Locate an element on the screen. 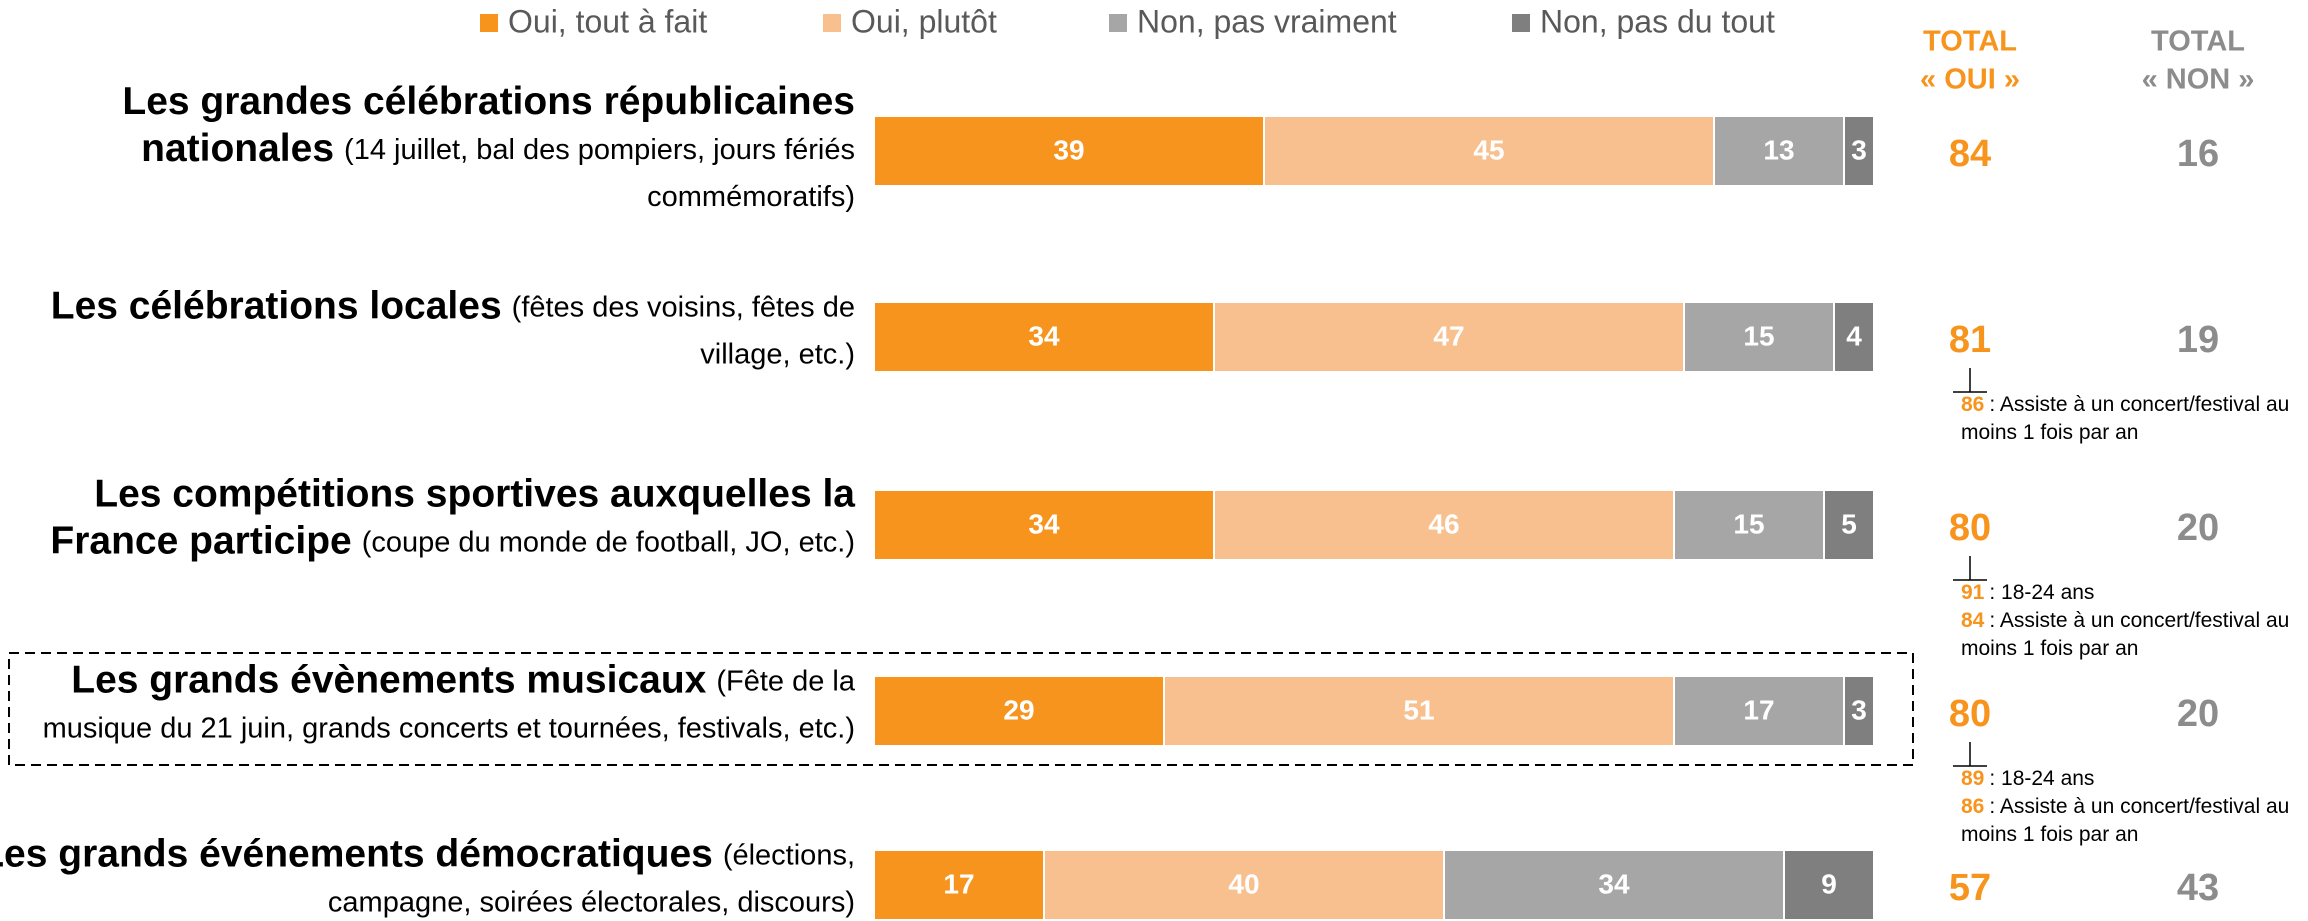 This screenshot has width=2308, height=921. bar-value-label: 5 is located at coordinates (1849, 523).